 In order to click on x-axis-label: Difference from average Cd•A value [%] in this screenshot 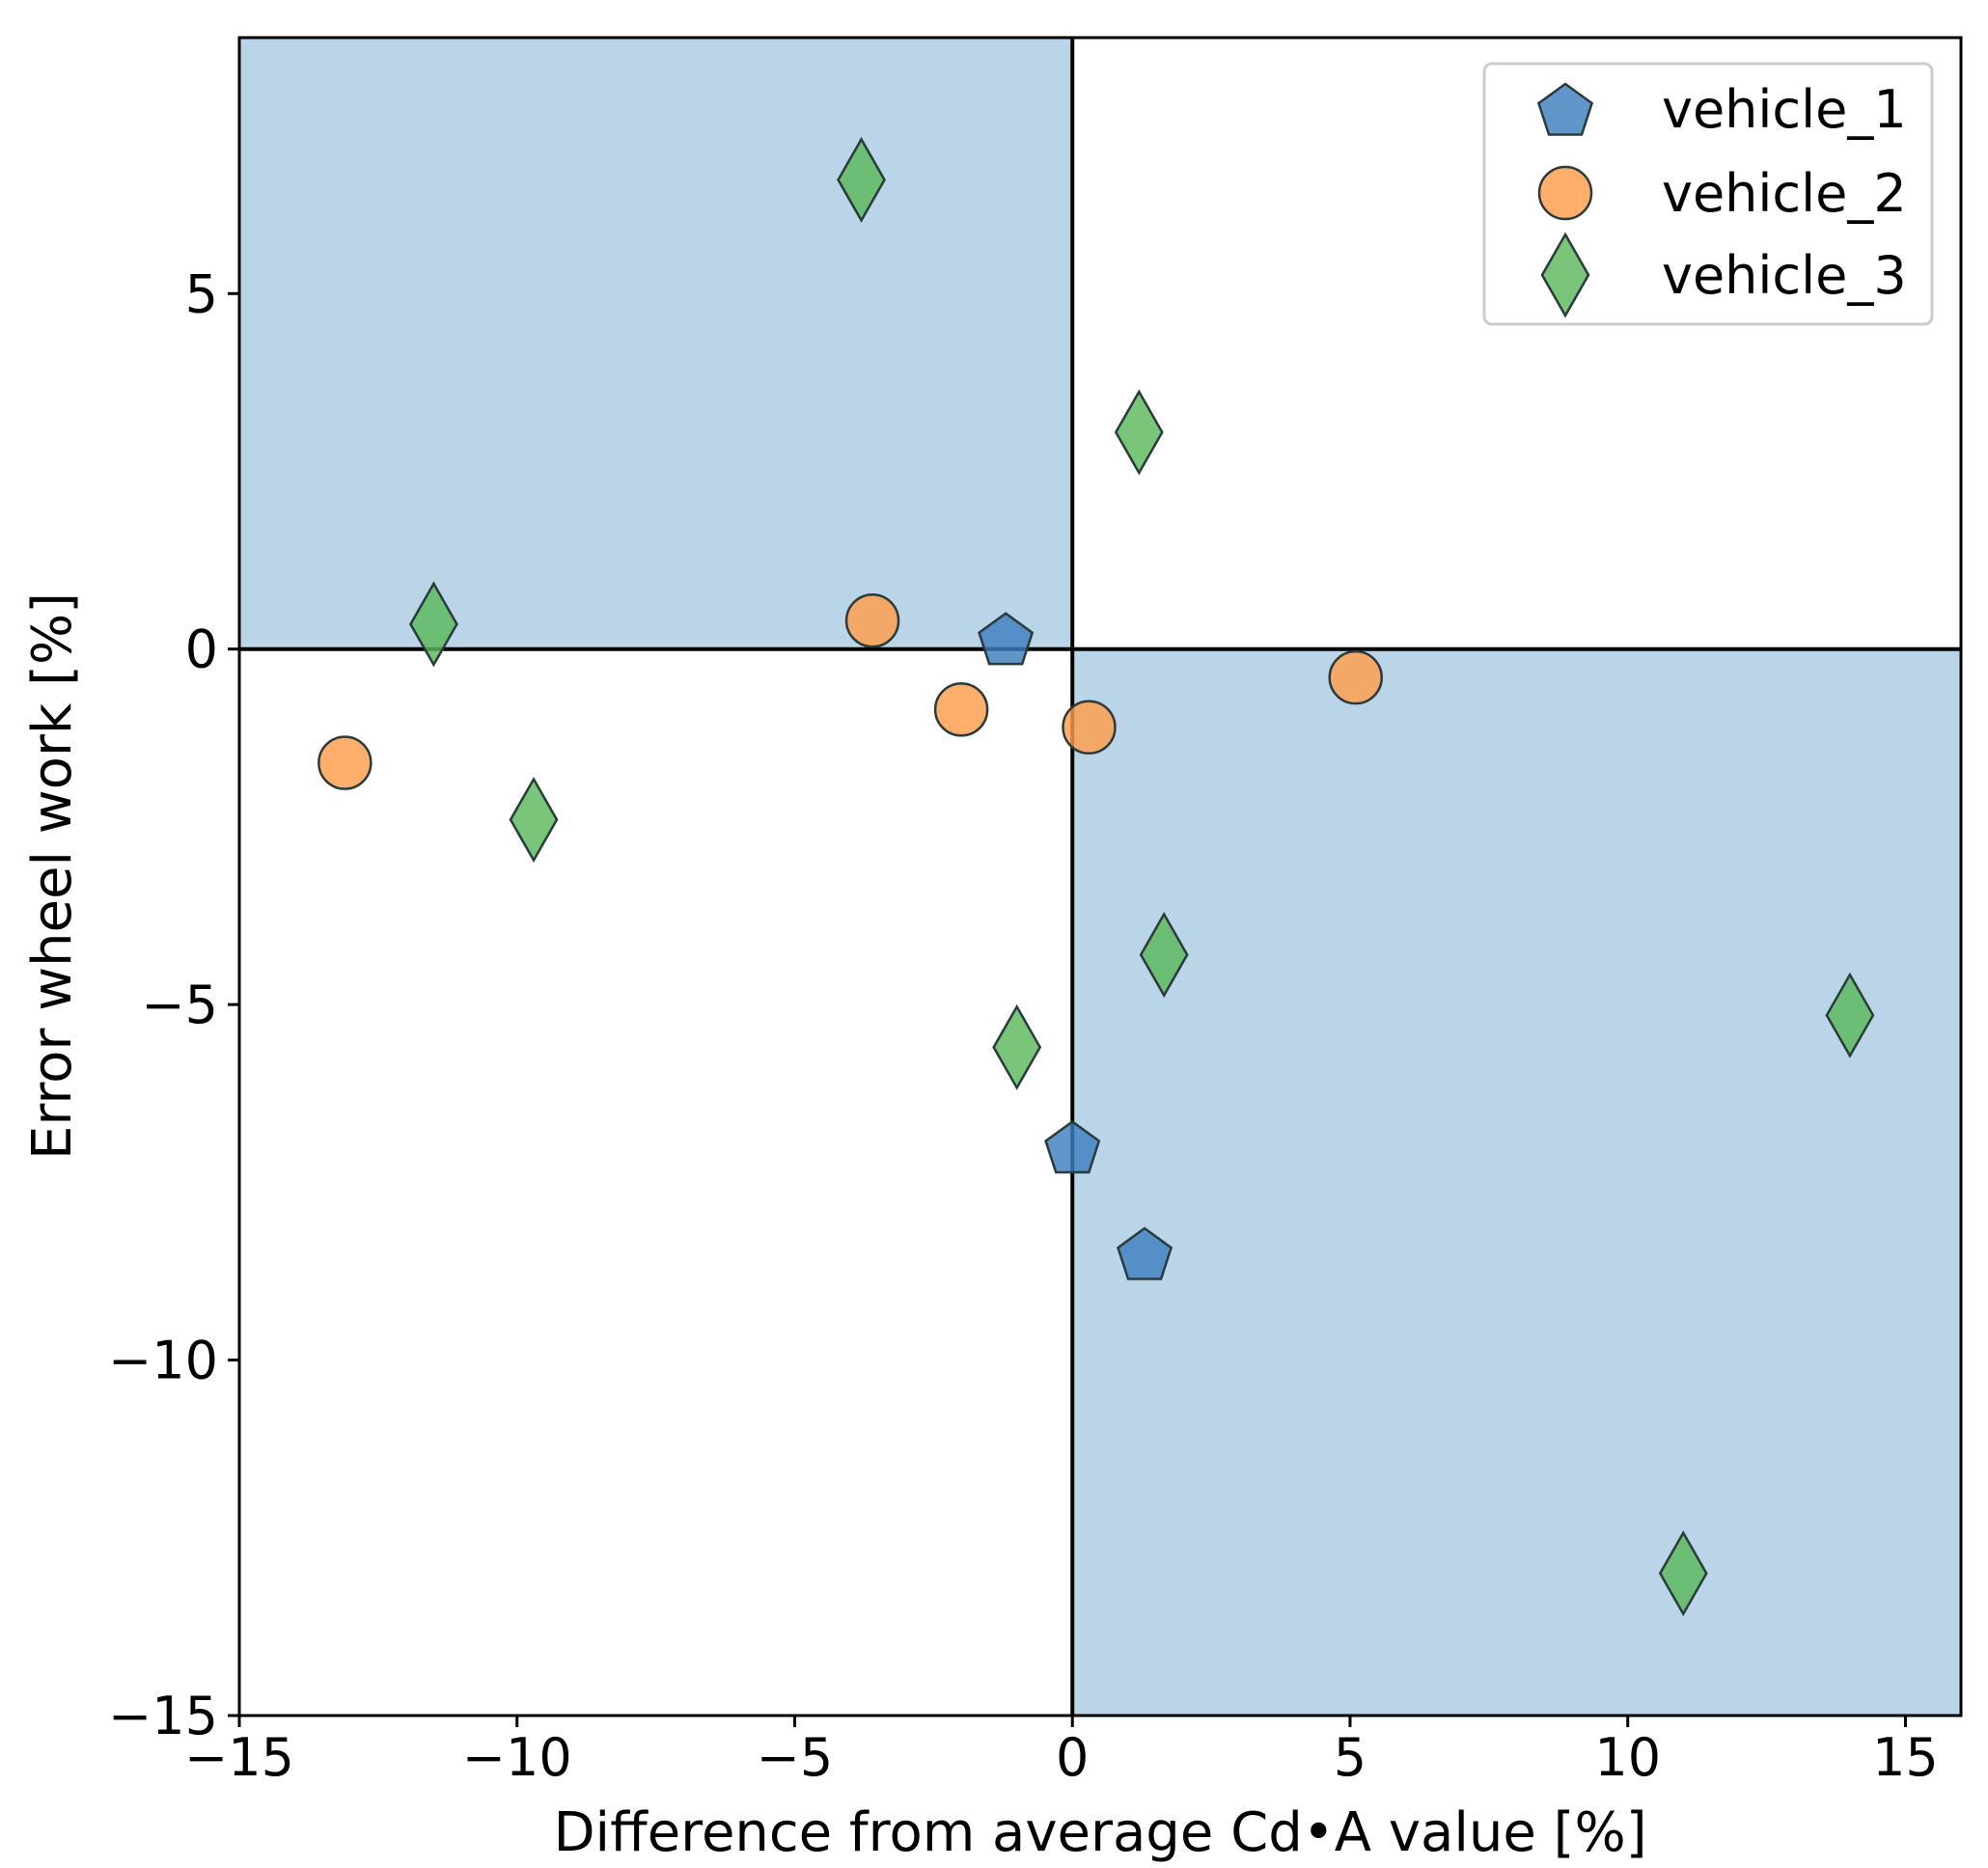, I will do `click(1099, 1832)`.